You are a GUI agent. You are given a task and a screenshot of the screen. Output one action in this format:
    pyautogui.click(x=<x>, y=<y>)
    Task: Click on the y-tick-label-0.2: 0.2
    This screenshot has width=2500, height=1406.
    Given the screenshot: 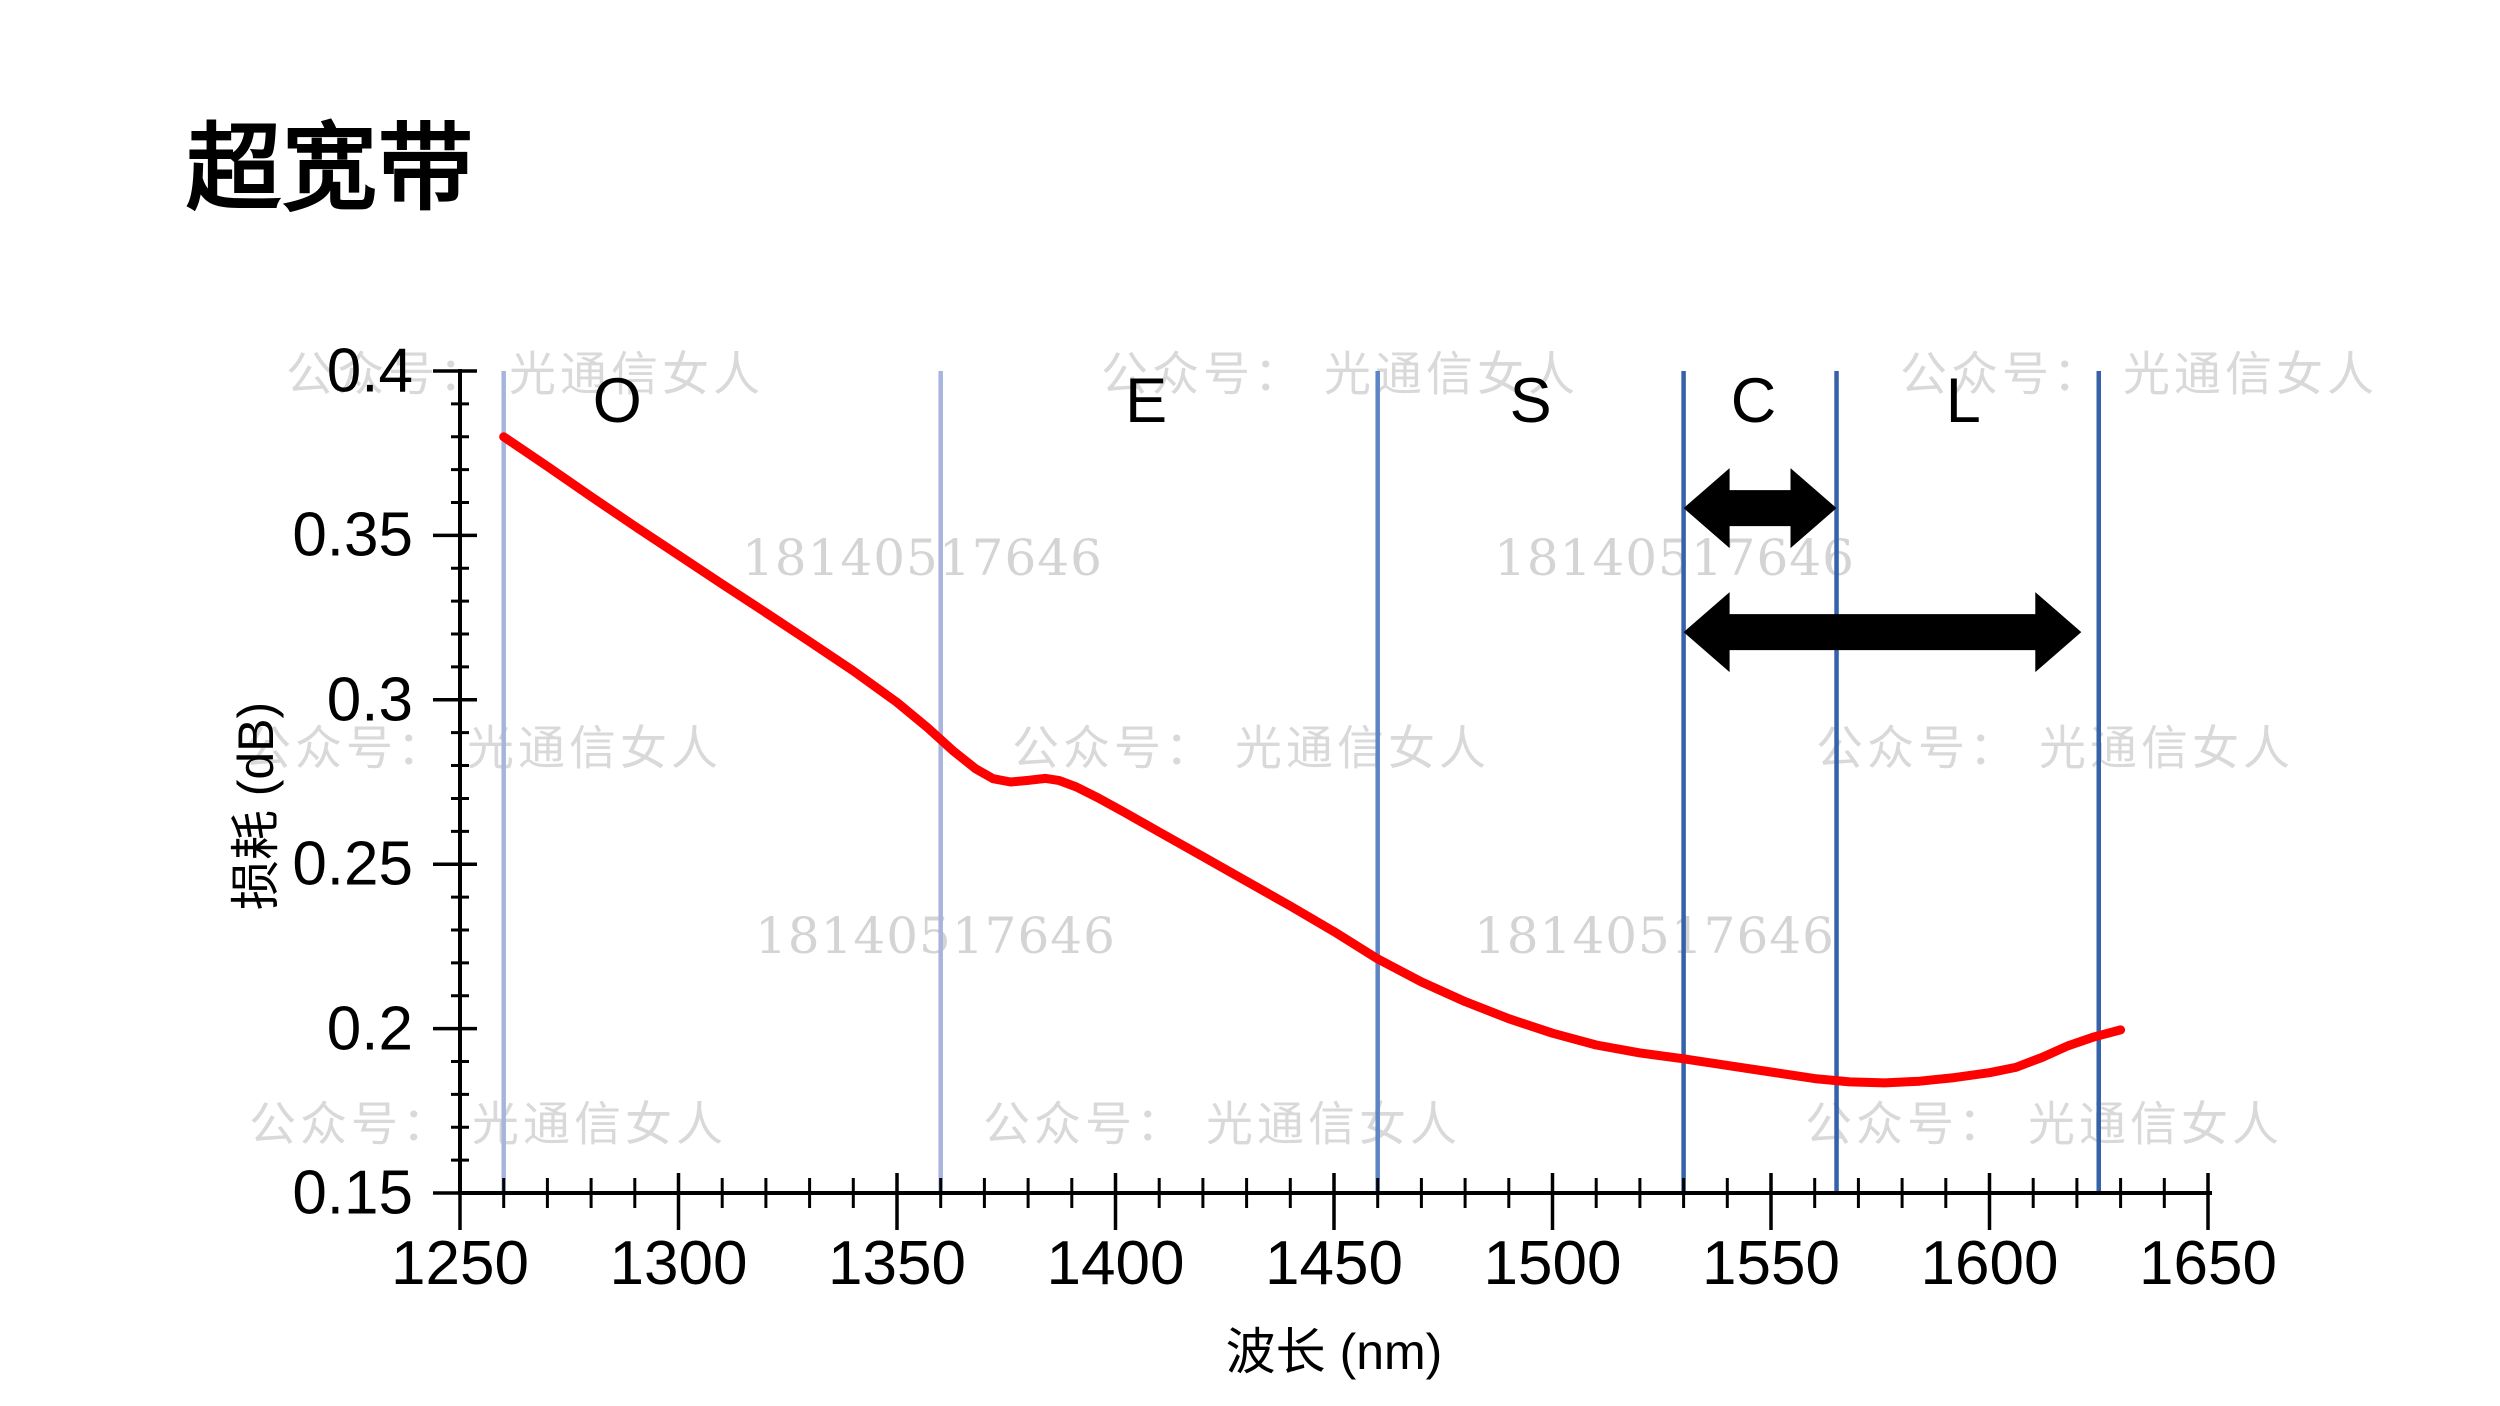 What is the action you would take?
    pyautogui.click(x=369, y=1029)
    